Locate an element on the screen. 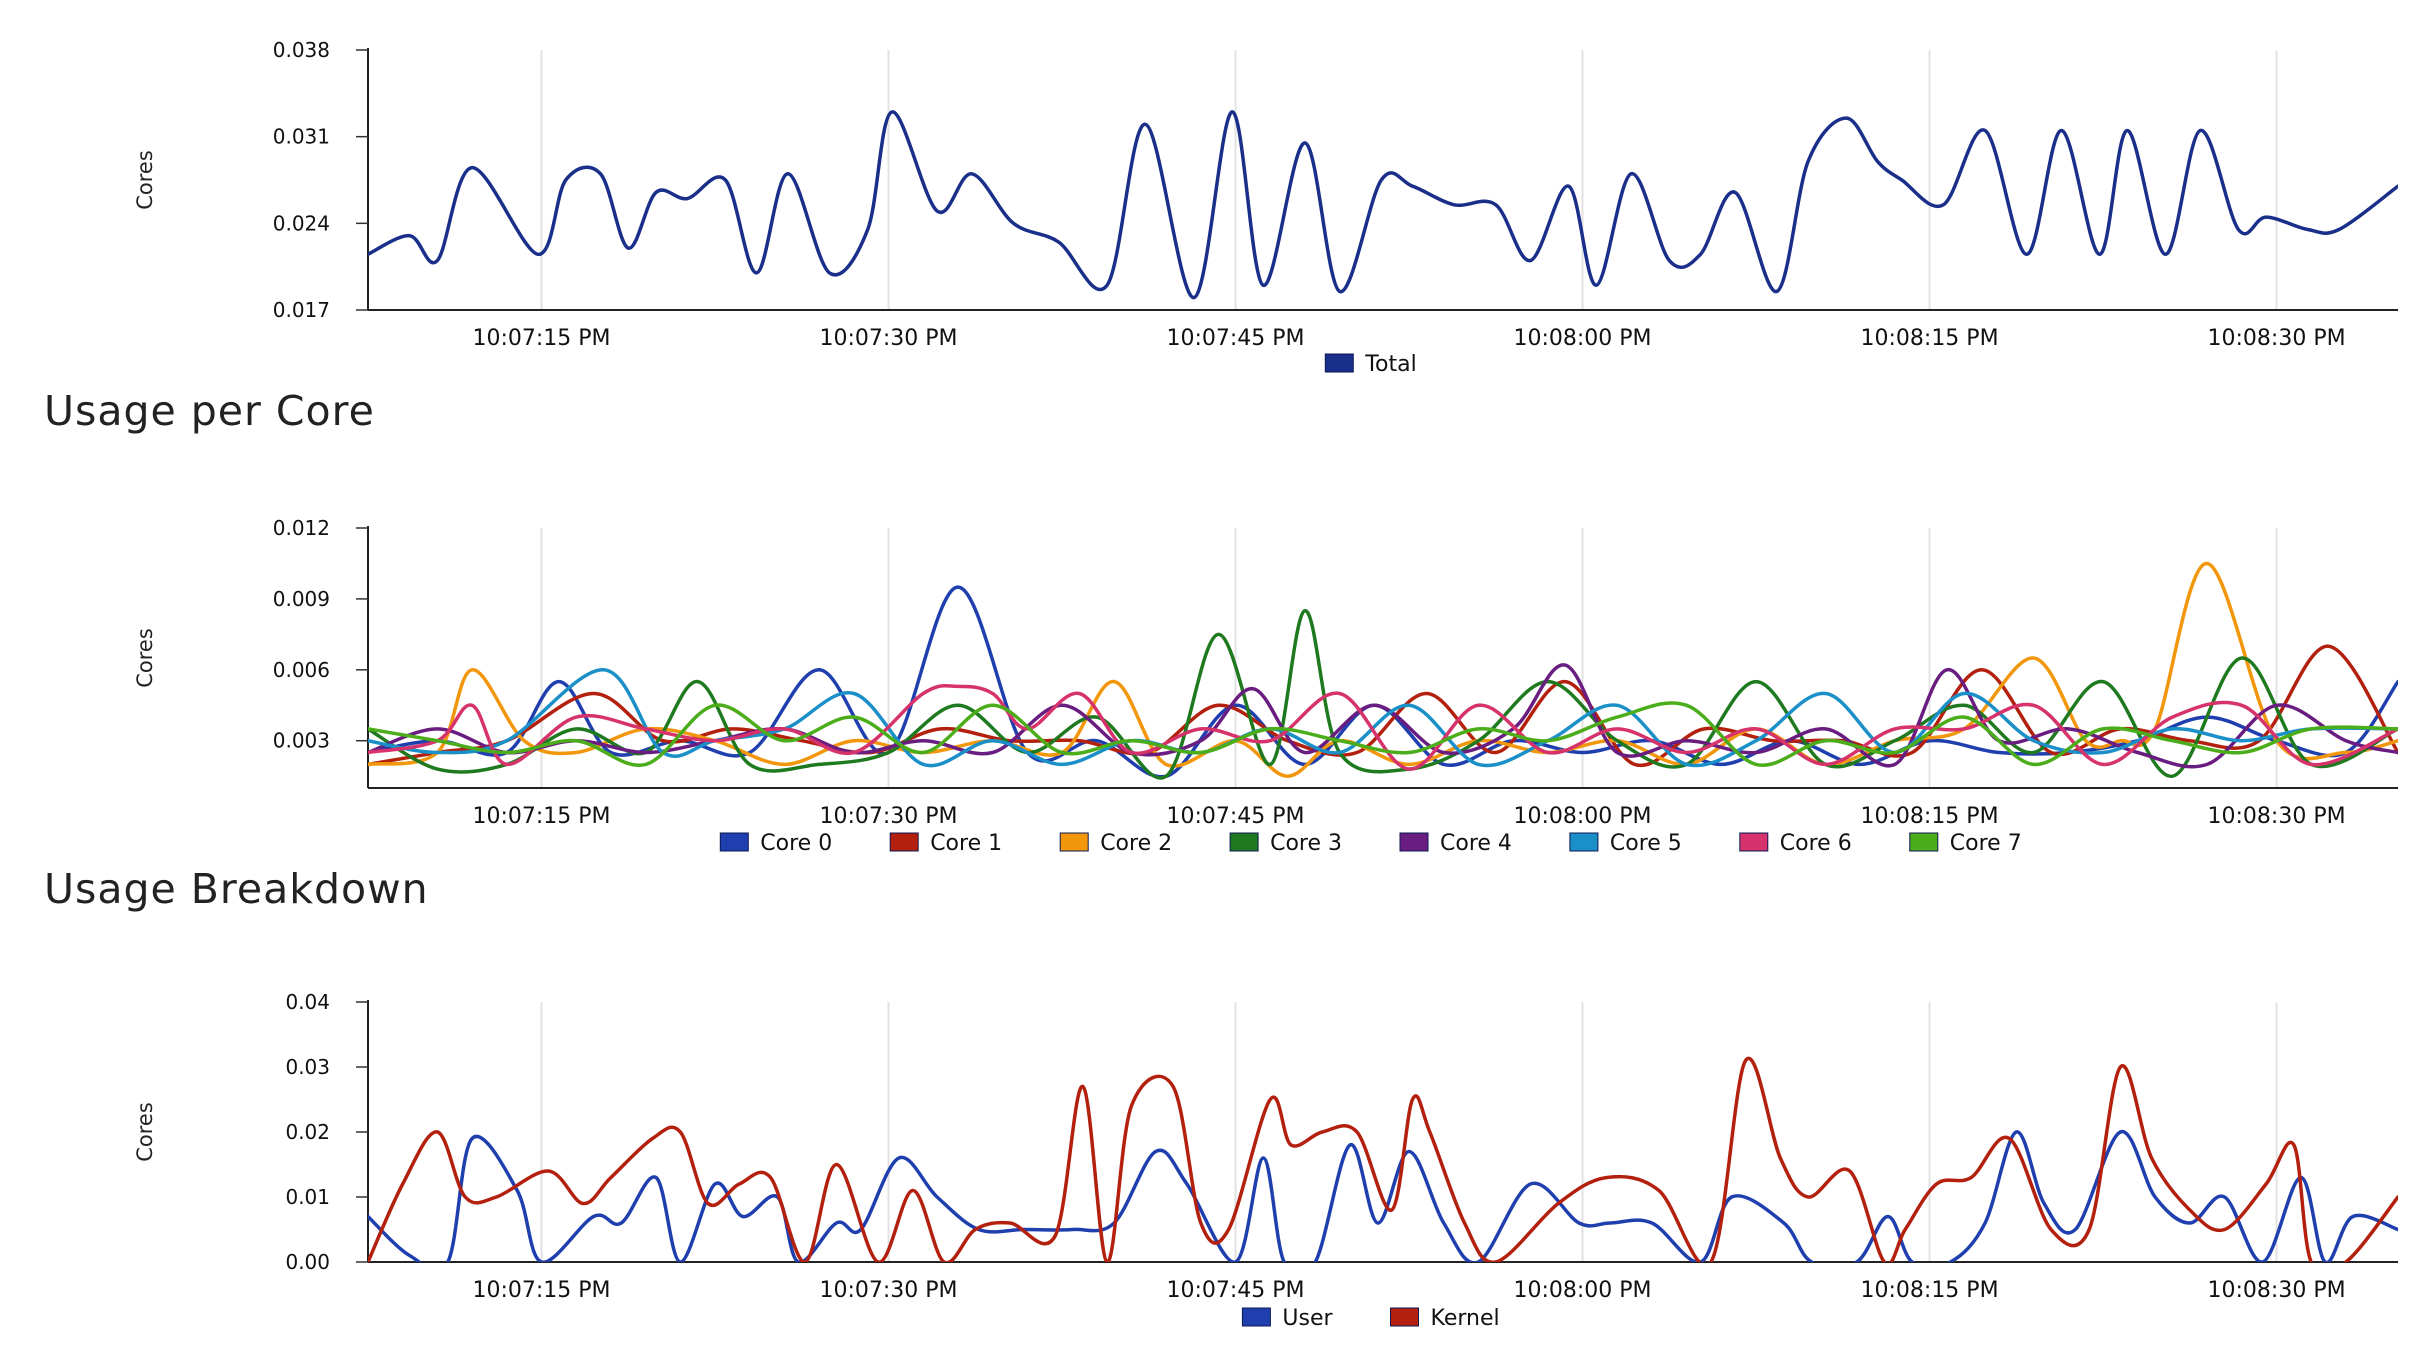 The width and height of the screenshot is (2434, 1355). y-tick-label: 0.012 is located at coordinates (301, 528).